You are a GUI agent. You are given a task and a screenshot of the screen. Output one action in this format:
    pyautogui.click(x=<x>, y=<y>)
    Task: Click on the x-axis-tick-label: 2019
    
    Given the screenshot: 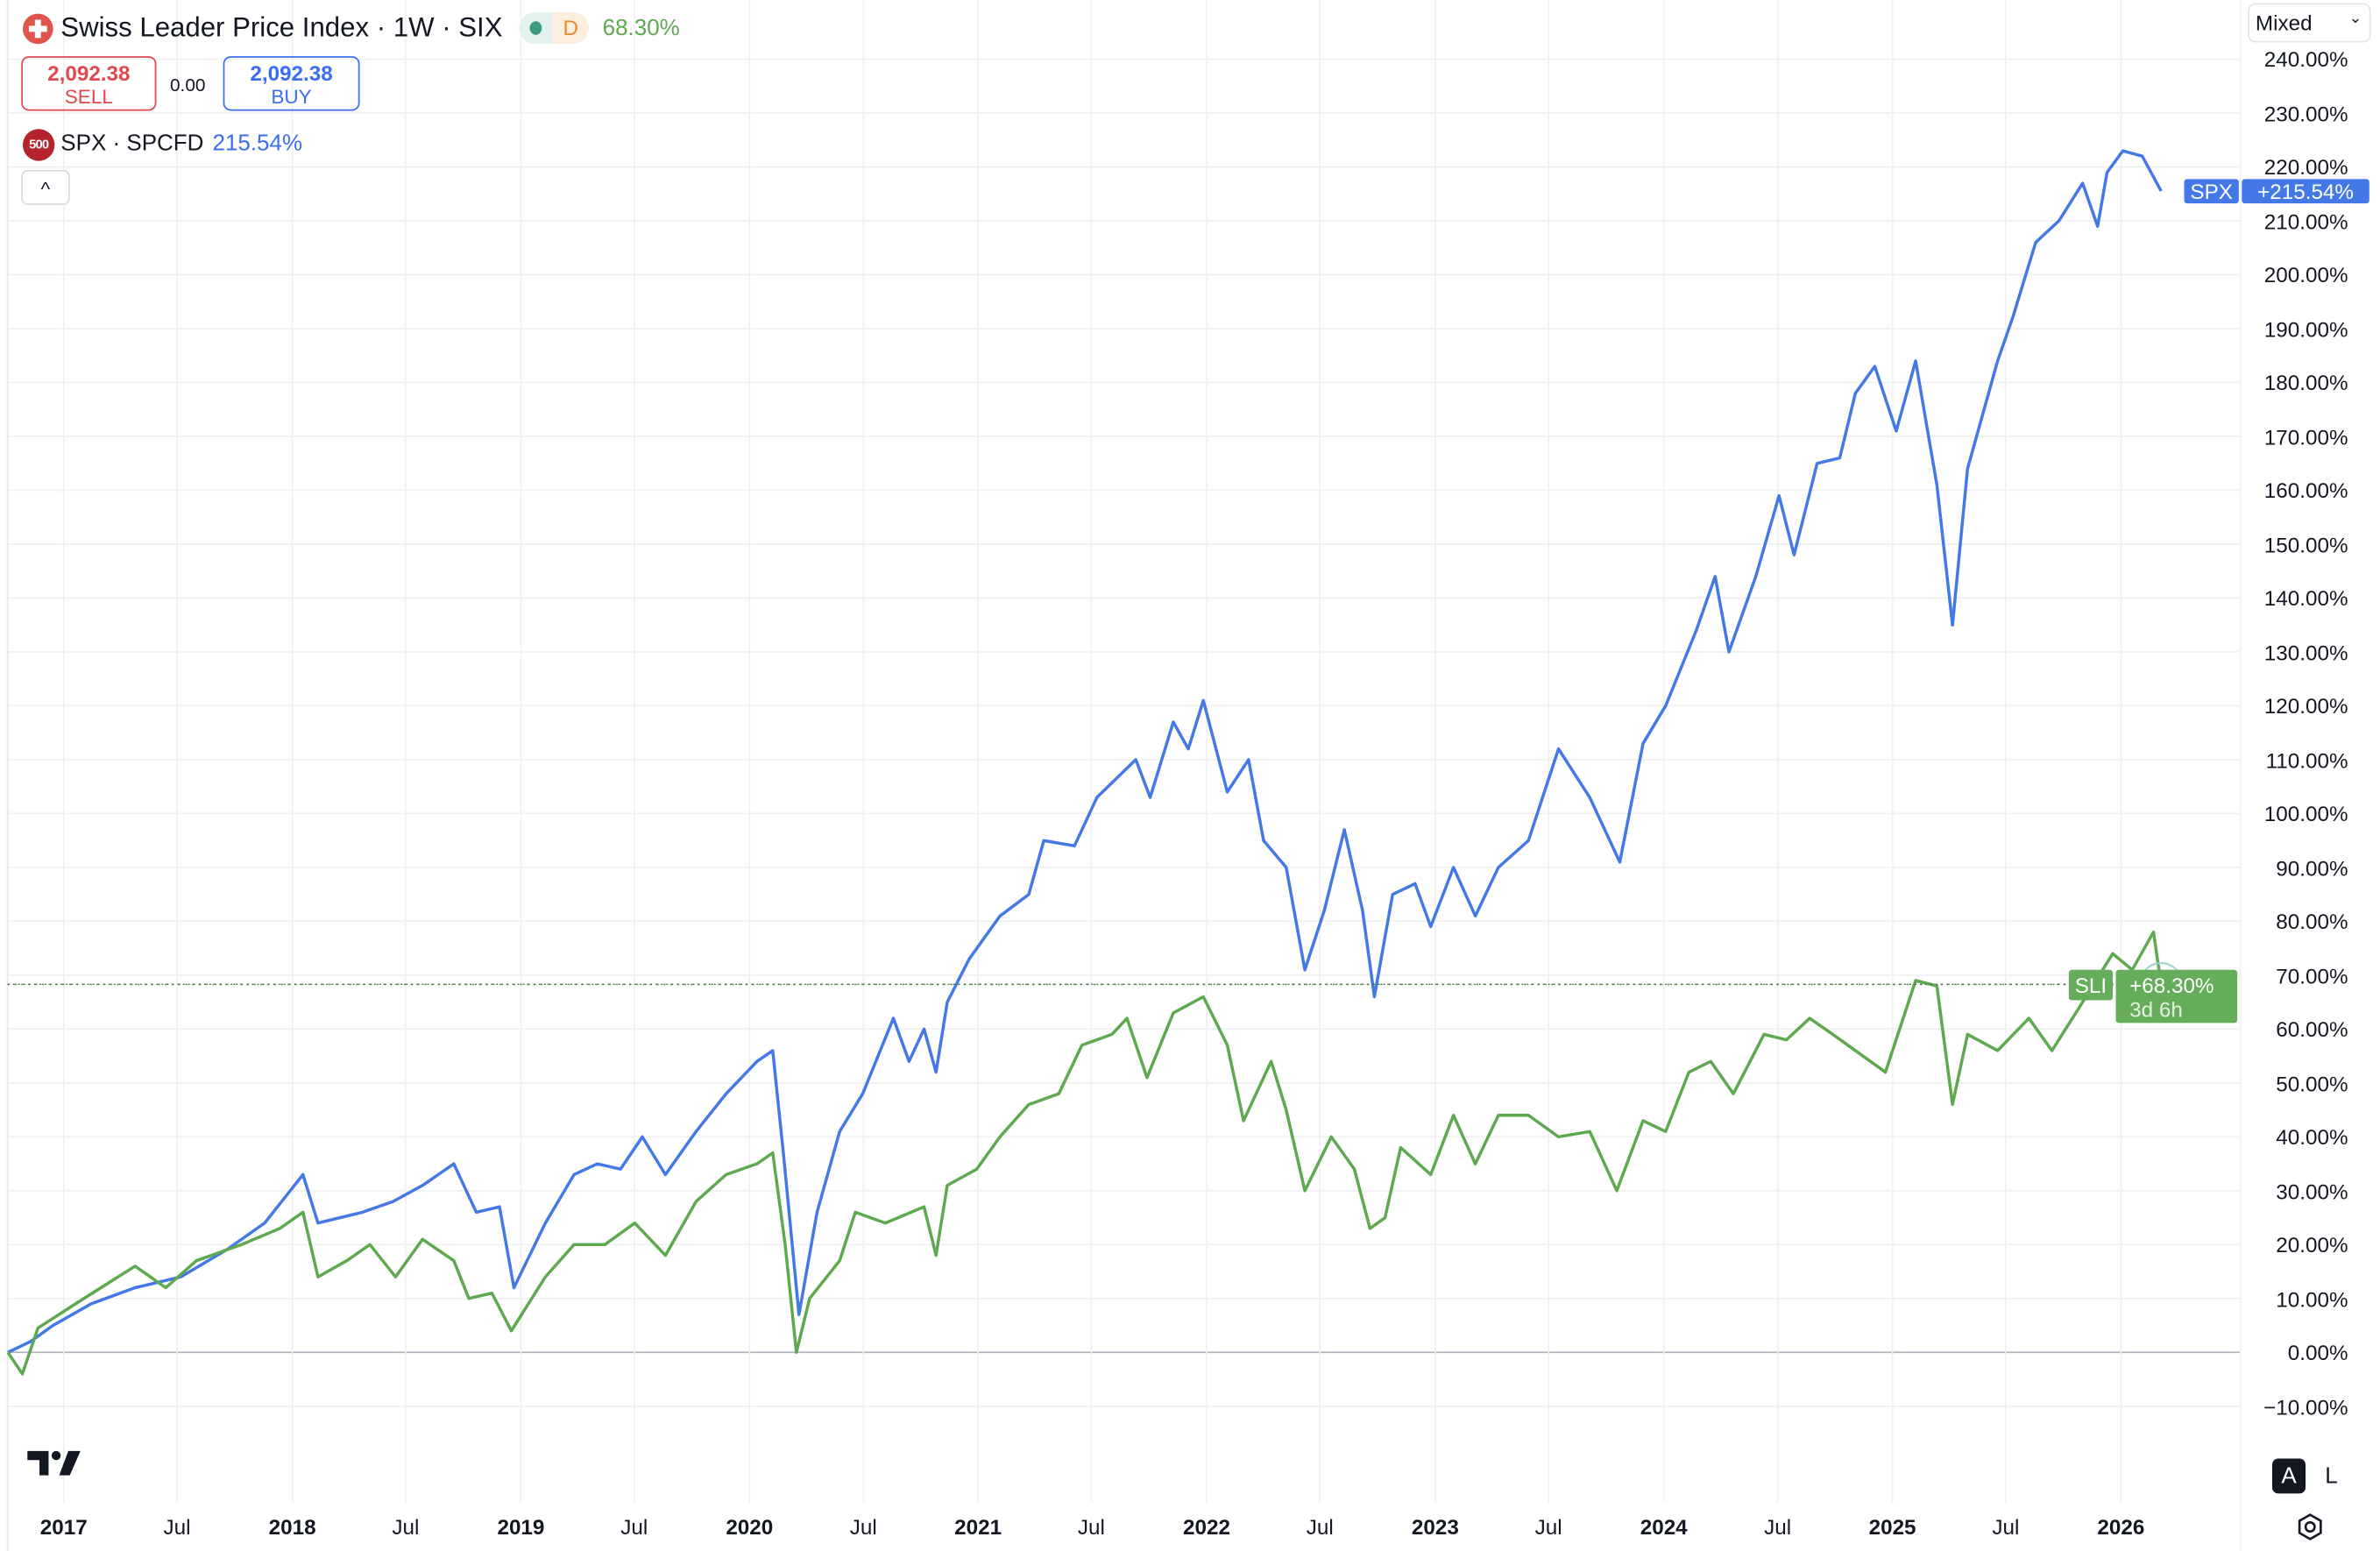 What is the action you would take?
    pyautogui.click(x=521, y=1527)
    